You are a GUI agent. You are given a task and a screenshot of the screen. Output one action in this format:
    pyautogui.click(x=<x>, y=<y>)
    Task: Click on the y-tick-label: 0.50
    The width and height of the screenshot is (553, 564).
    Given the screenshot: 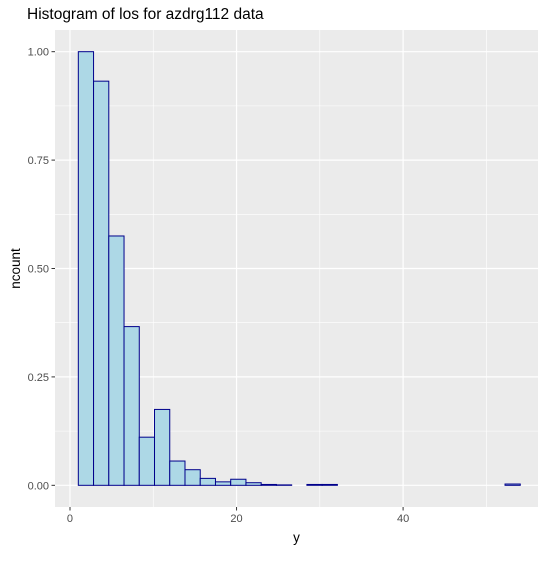 What is the action you would take?
    pyautogui.click(x=38, y=270)
    